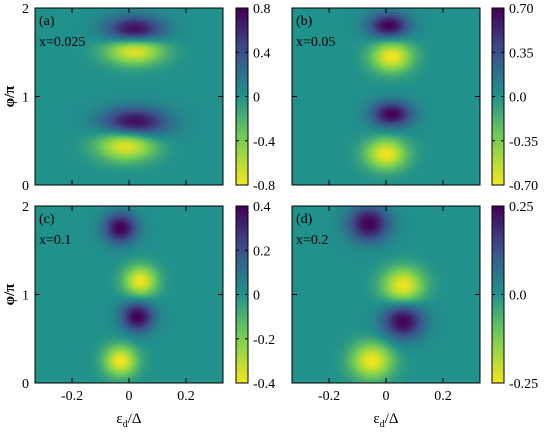 The image size is (550, 433). I want to click on annotation: x=0.05, so click(315, 42).